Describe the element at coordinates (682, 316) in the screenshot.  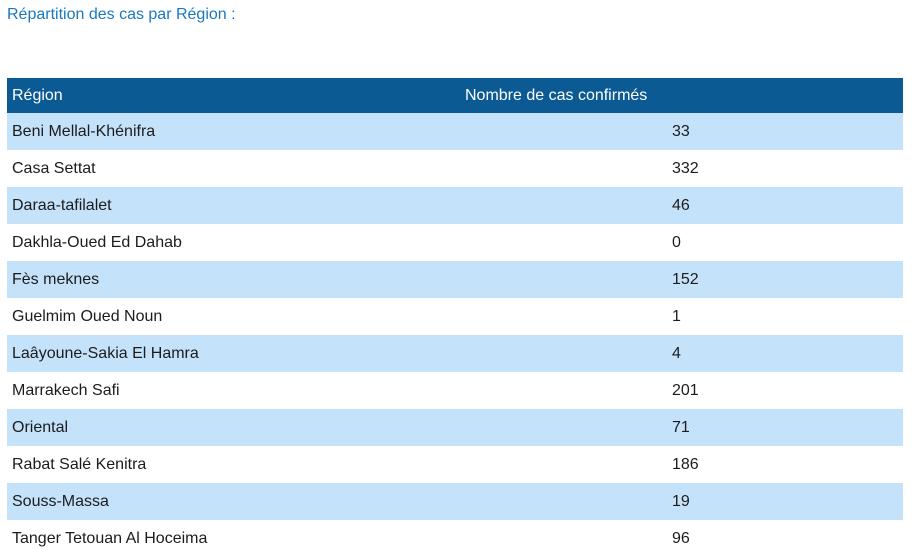
I see `cases-cell: 1` at that location.